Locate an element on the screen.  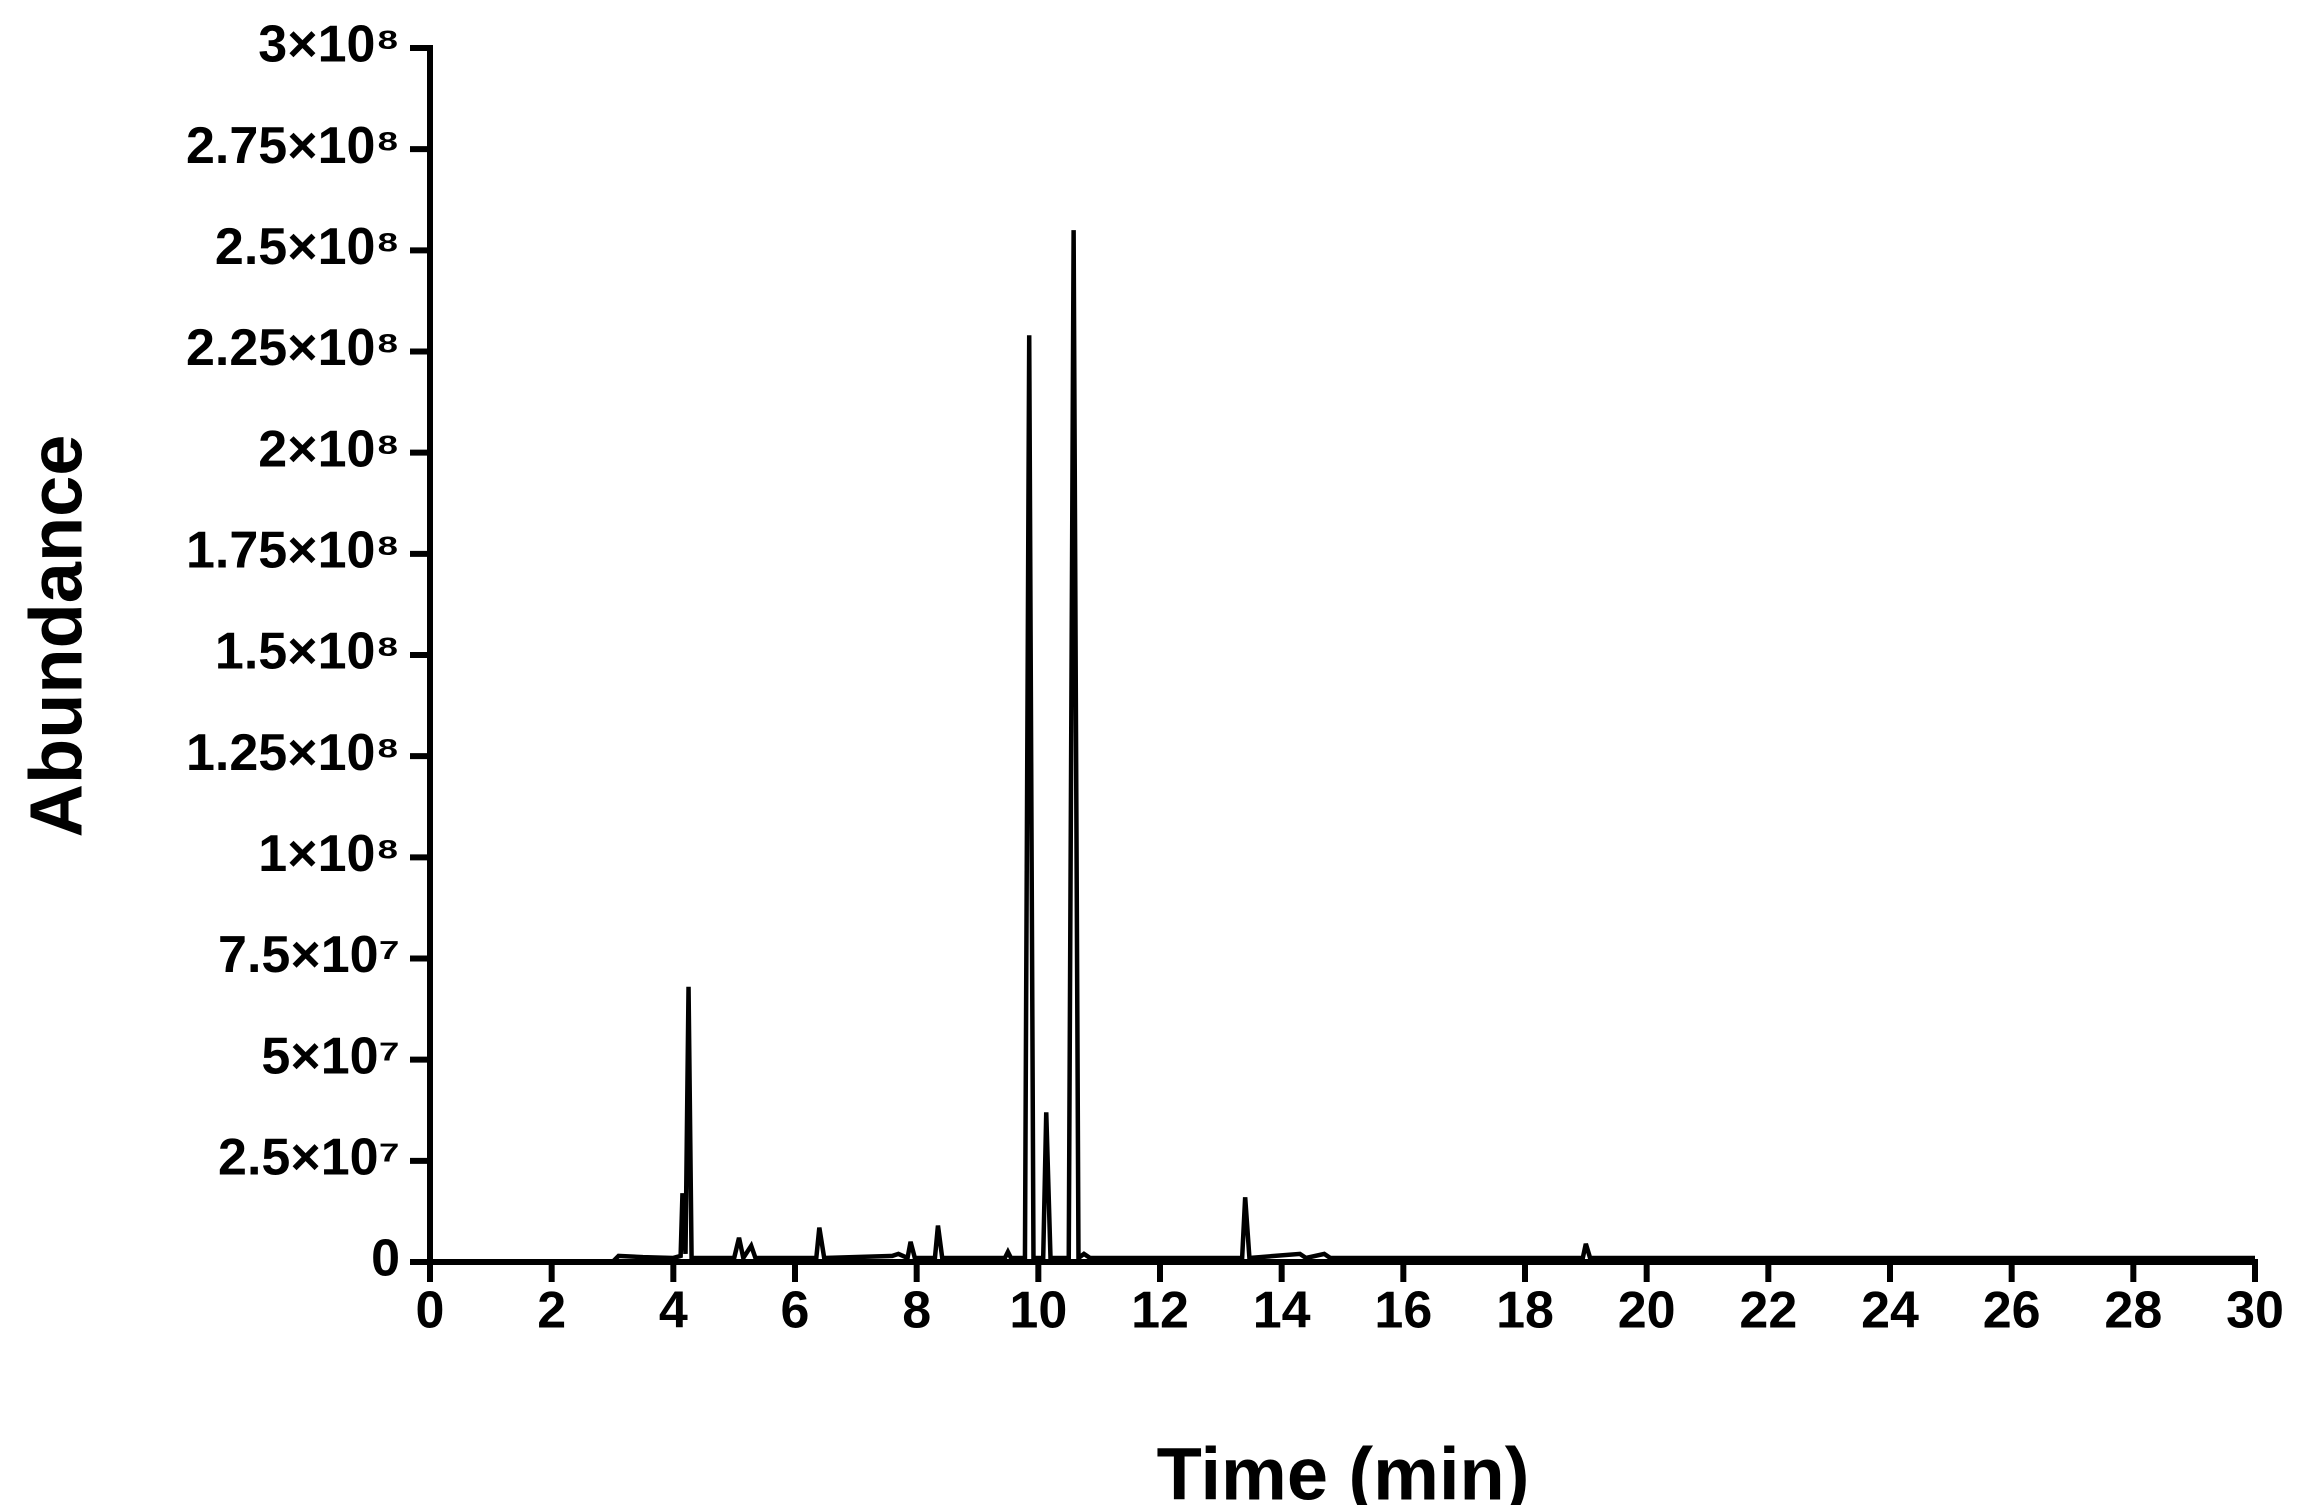
y-tick-label: 2.5×10⁷ is located at coordinates (309, 1158).